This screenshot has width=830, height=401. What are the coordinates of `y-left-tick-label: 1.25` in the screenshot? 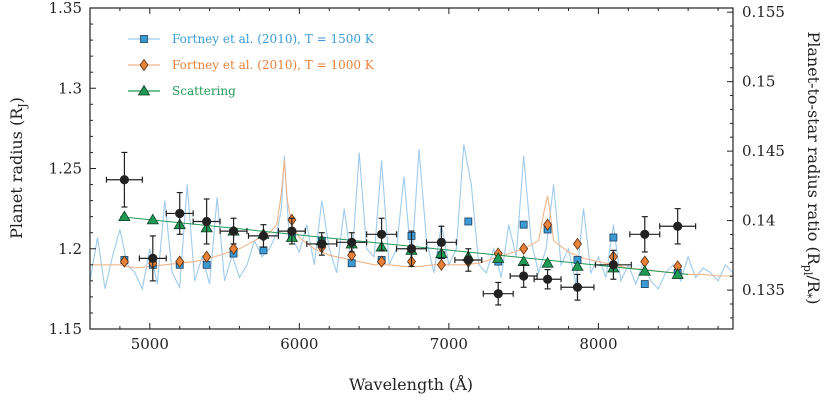 It's located at (65, 169).